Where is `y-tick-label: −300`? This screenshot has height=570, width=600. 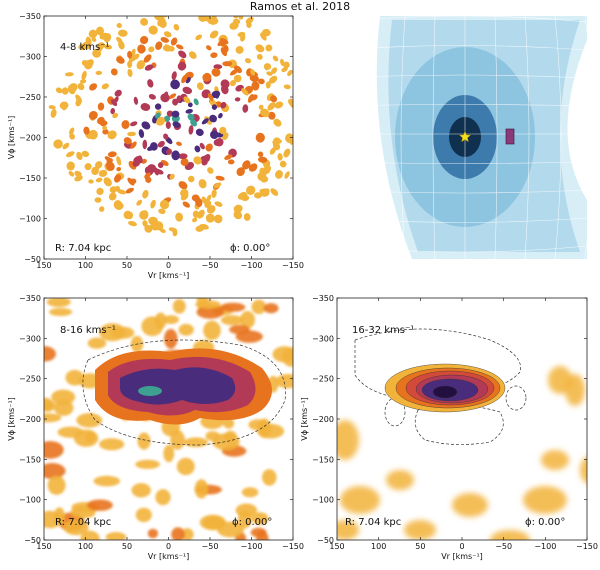
y-tick-label: −300 is located at coordinates (30, 338).